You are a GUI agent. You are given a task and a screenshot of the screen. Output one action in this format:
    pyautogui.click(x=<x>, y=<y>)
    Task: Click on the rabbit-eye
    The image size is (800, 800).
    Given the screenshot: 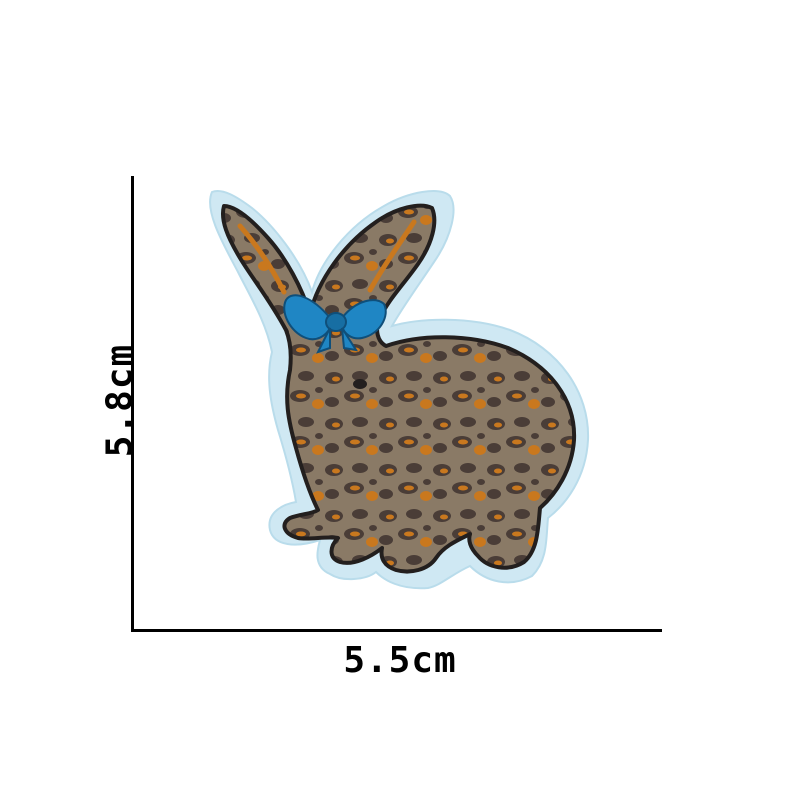 What is the action you would take?
    pyautogui.click(x=360, y=384)
    